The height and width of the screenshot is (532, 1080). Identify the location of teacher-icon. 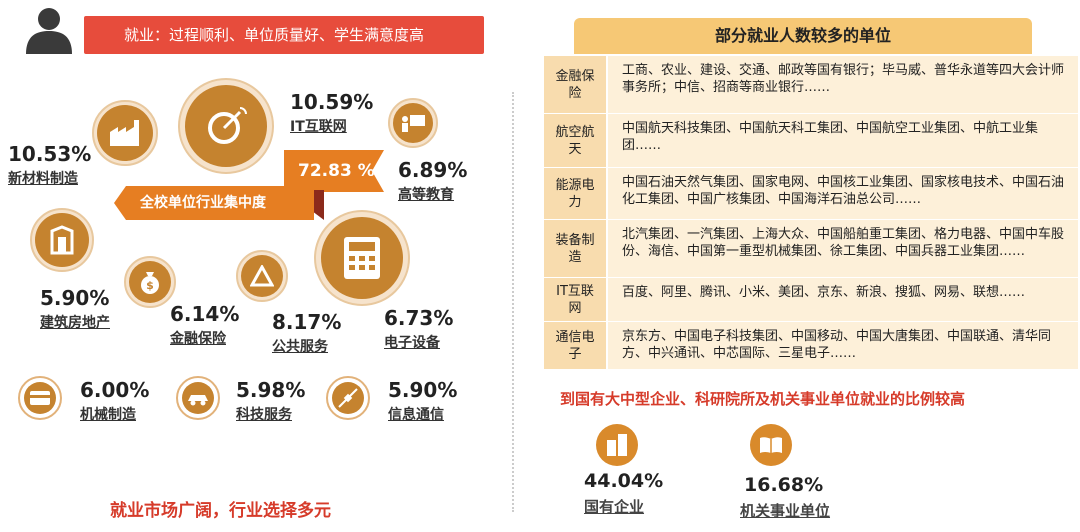
(413, 123).